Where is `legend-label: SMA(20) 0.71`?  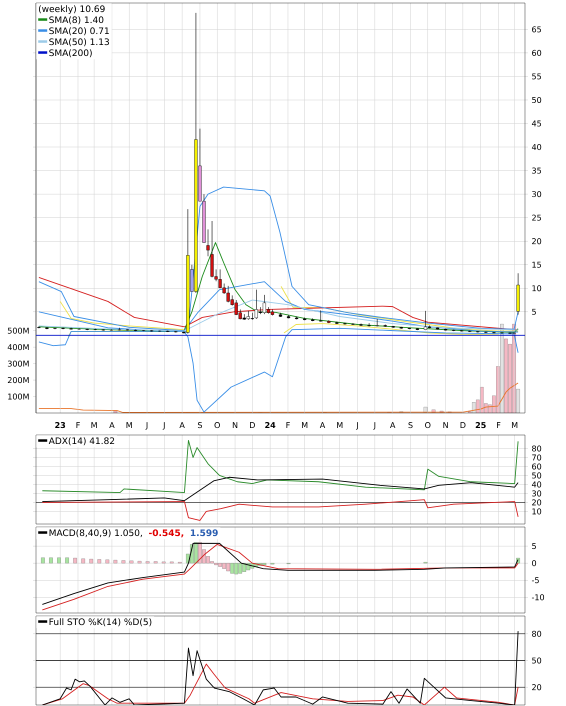 legend-label: SMA(20) 0.71 is located at coordinates (79, 31).